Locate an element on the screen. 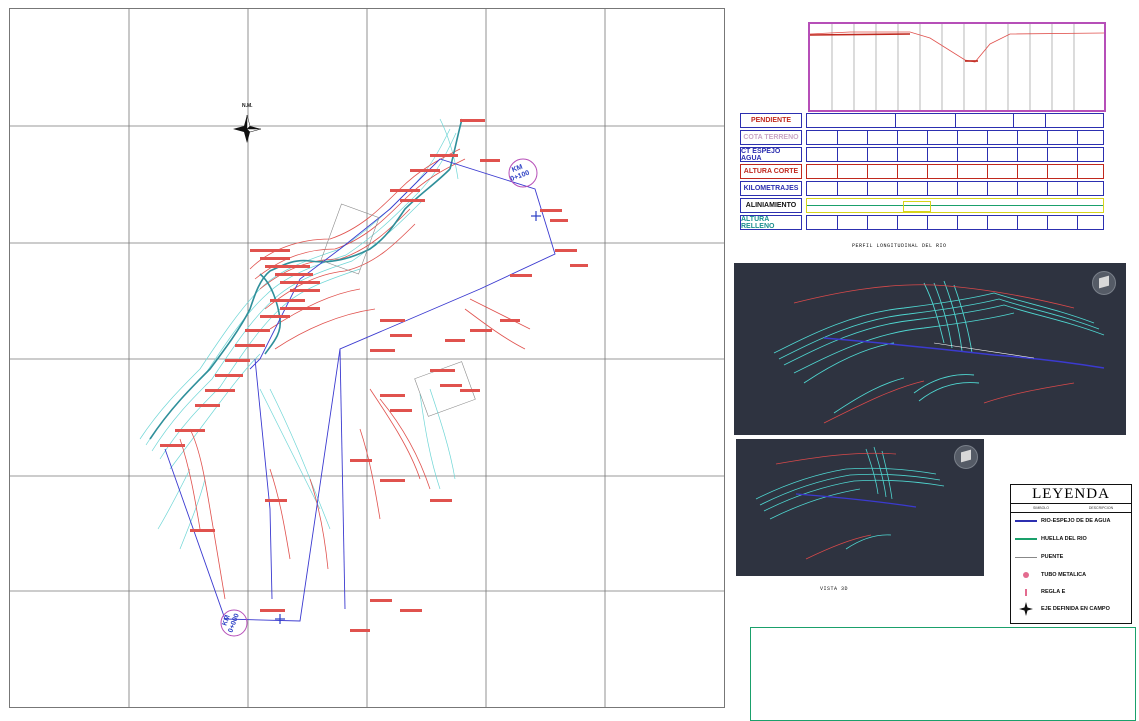 This screenshot has height=721, width=1139. band-row-cota-terreno is located at coordinates (955, 137).